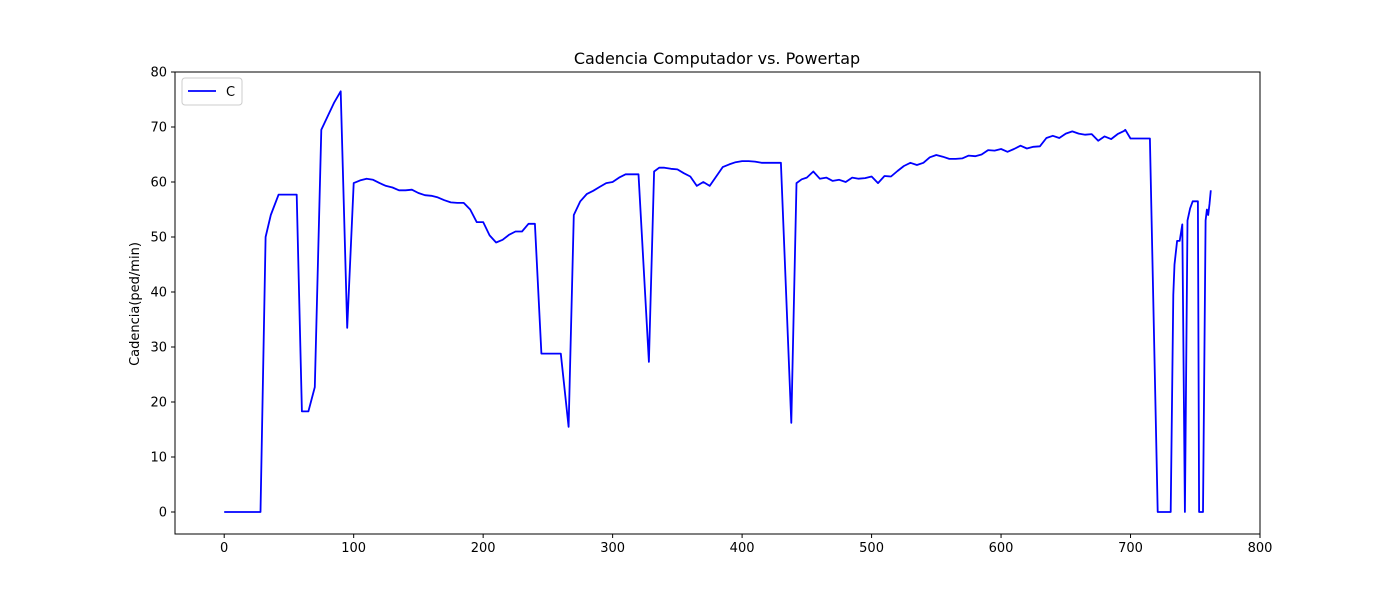 This screenshot has width=1400, height=600. What do you see at coordinates (742, 548) in the screenshot?
I see `x-tick-label: 400` at bounding box center [742, 548].